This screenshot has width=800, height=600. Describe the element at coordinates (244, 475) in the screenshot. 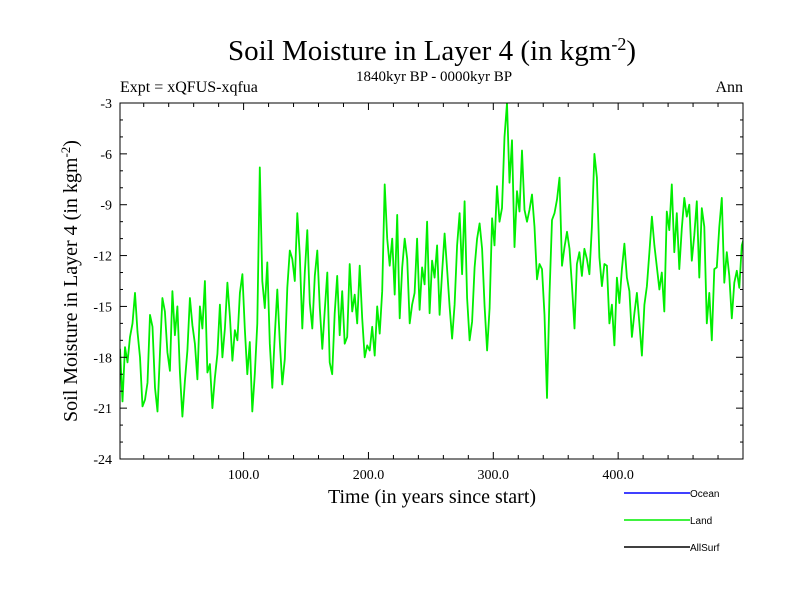

I see `x-tick-label: 100.0` at that location.